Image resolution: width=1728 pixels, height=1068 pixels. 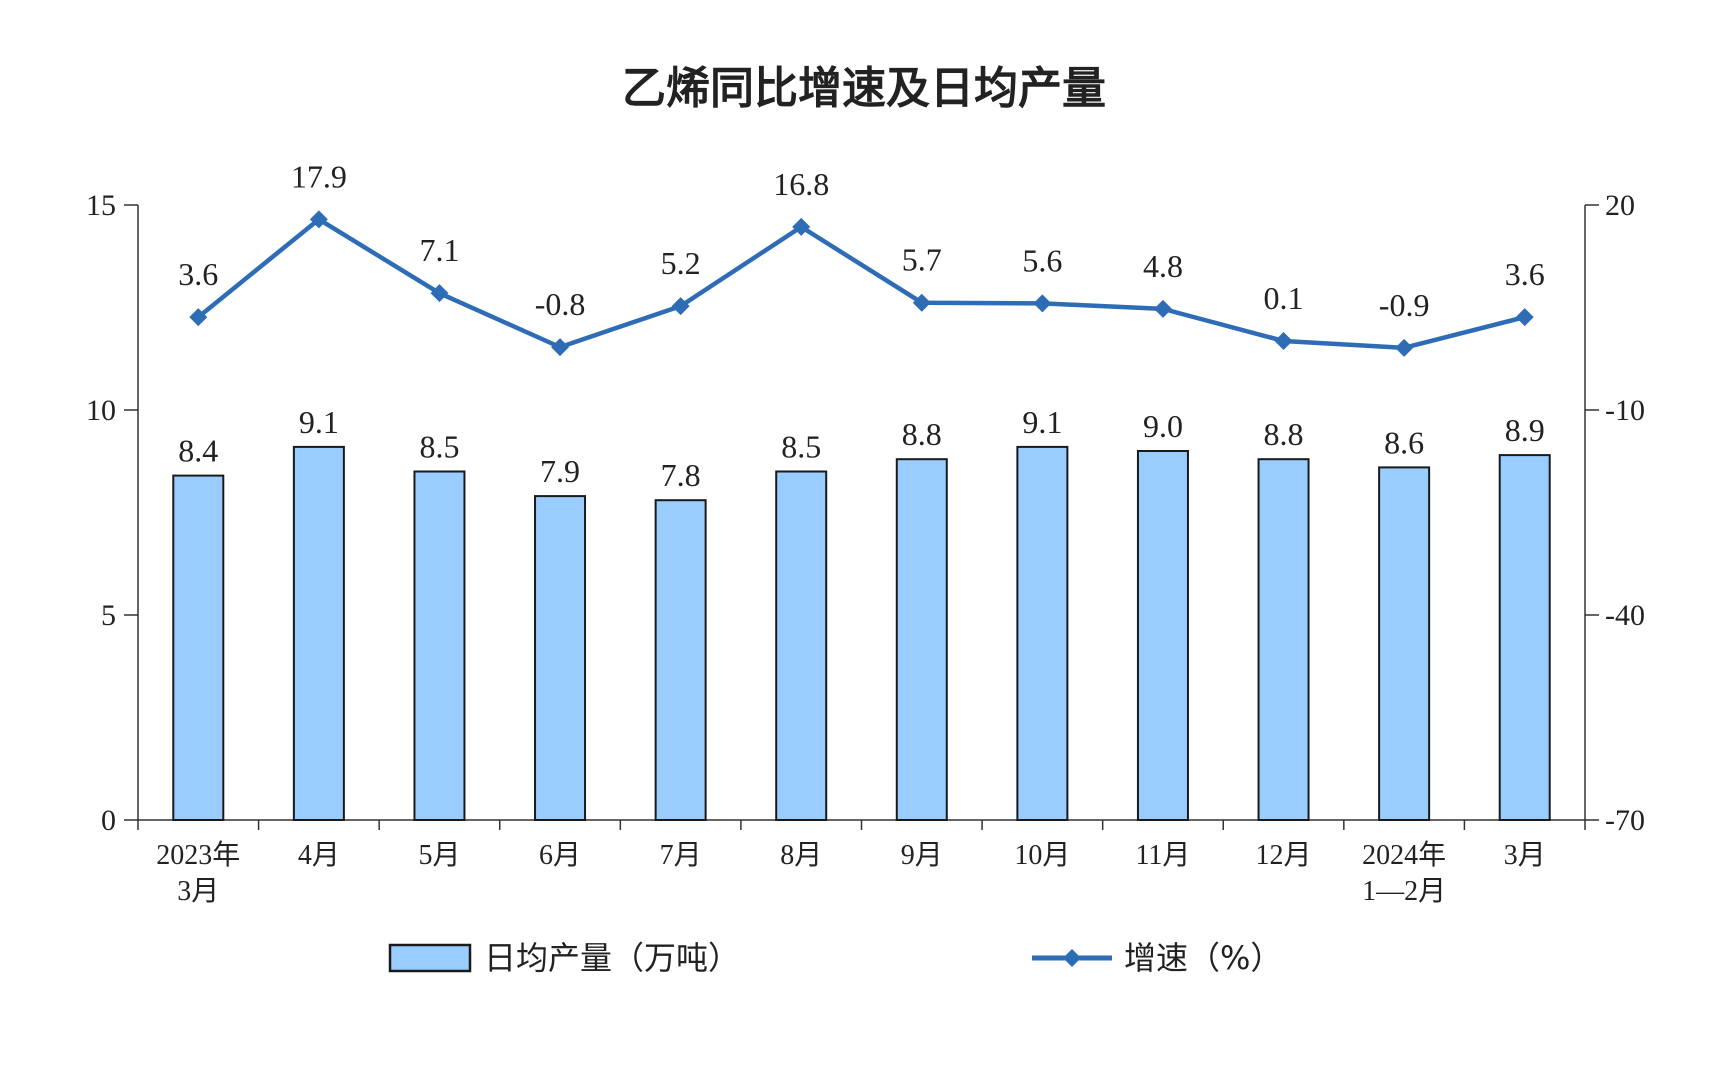 I want to click on line-value-label: 17.9, so click(x=319, y=176).